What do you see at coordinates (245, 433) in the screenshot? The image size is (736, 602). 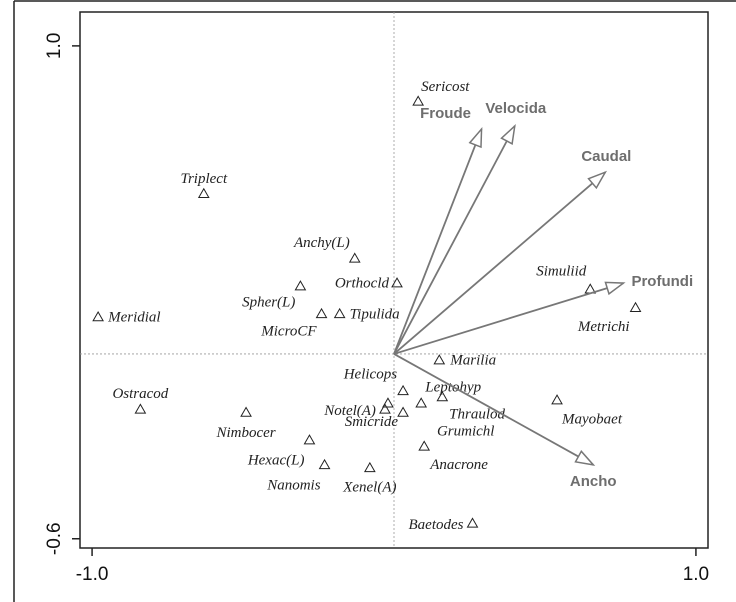 I see `point-label: Nimbocer` at bounding box center [245, 433].